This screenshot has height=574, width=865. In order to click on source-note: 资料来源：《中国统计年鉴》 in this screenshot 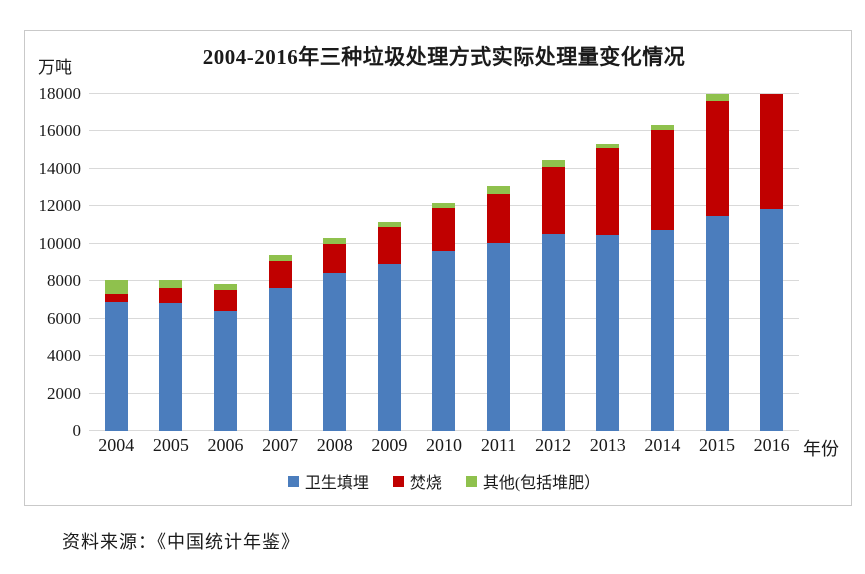, I will do `click(181, 542)`.